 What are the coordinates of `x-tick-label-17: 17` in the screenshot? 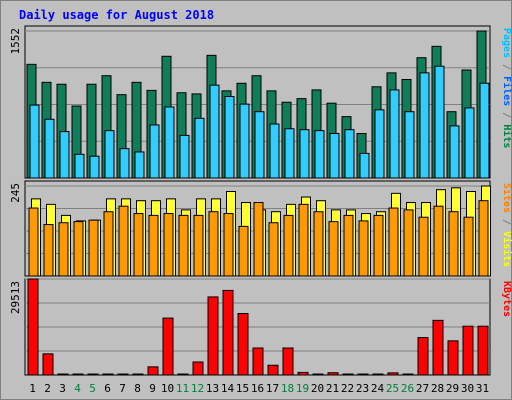 It's located at (272, 388).